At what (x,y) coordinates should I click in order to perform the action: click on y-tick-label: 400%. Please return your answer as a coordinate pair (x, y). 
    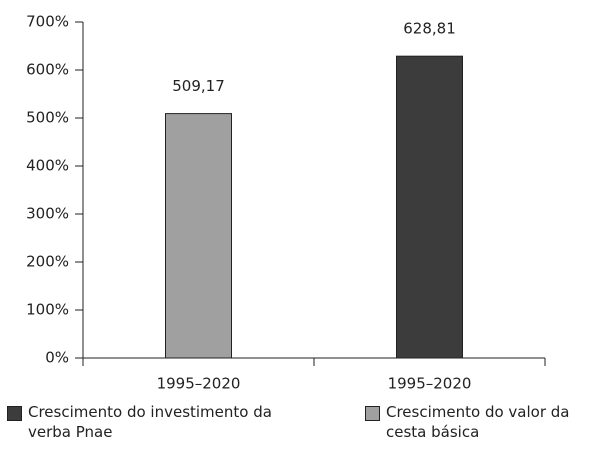
    Looking at the image, I should click on (47, 166).